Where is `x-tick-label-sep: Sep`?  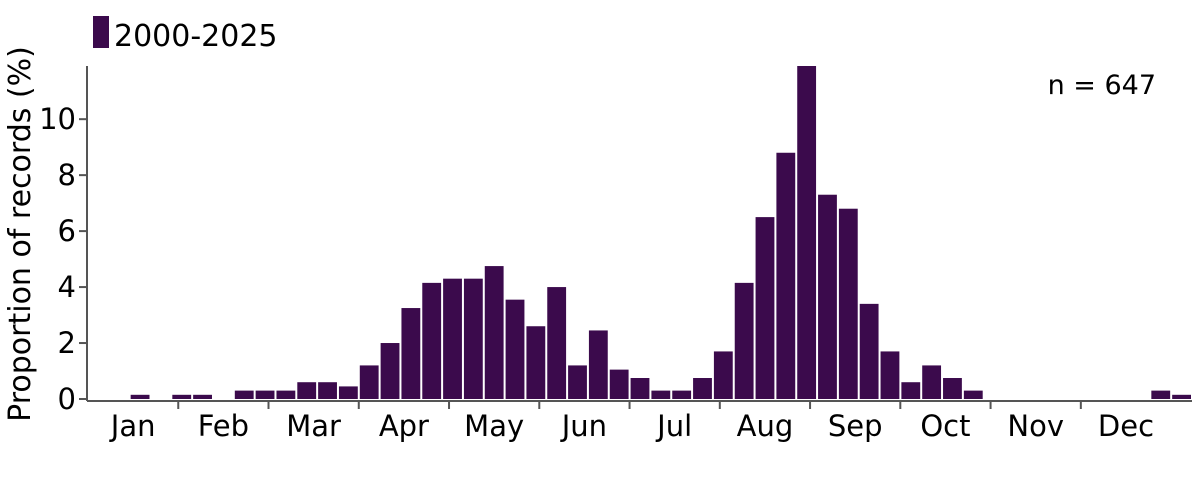 x-tick-label-sep: Sep is located at coordinates (855, 426).